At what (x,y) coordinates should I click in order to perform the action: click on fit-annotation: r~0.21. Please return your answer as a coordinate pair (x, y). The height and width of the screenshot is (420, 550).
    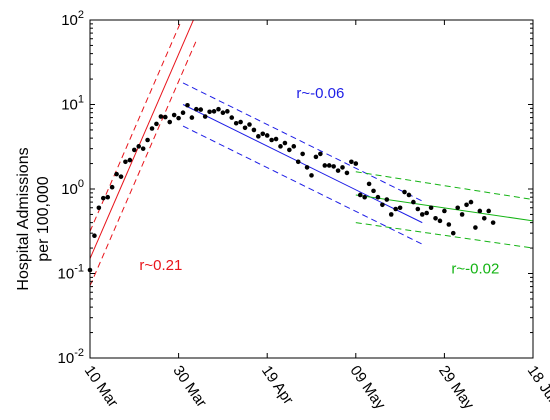
    Looking at the image, I should click on (160, 265).